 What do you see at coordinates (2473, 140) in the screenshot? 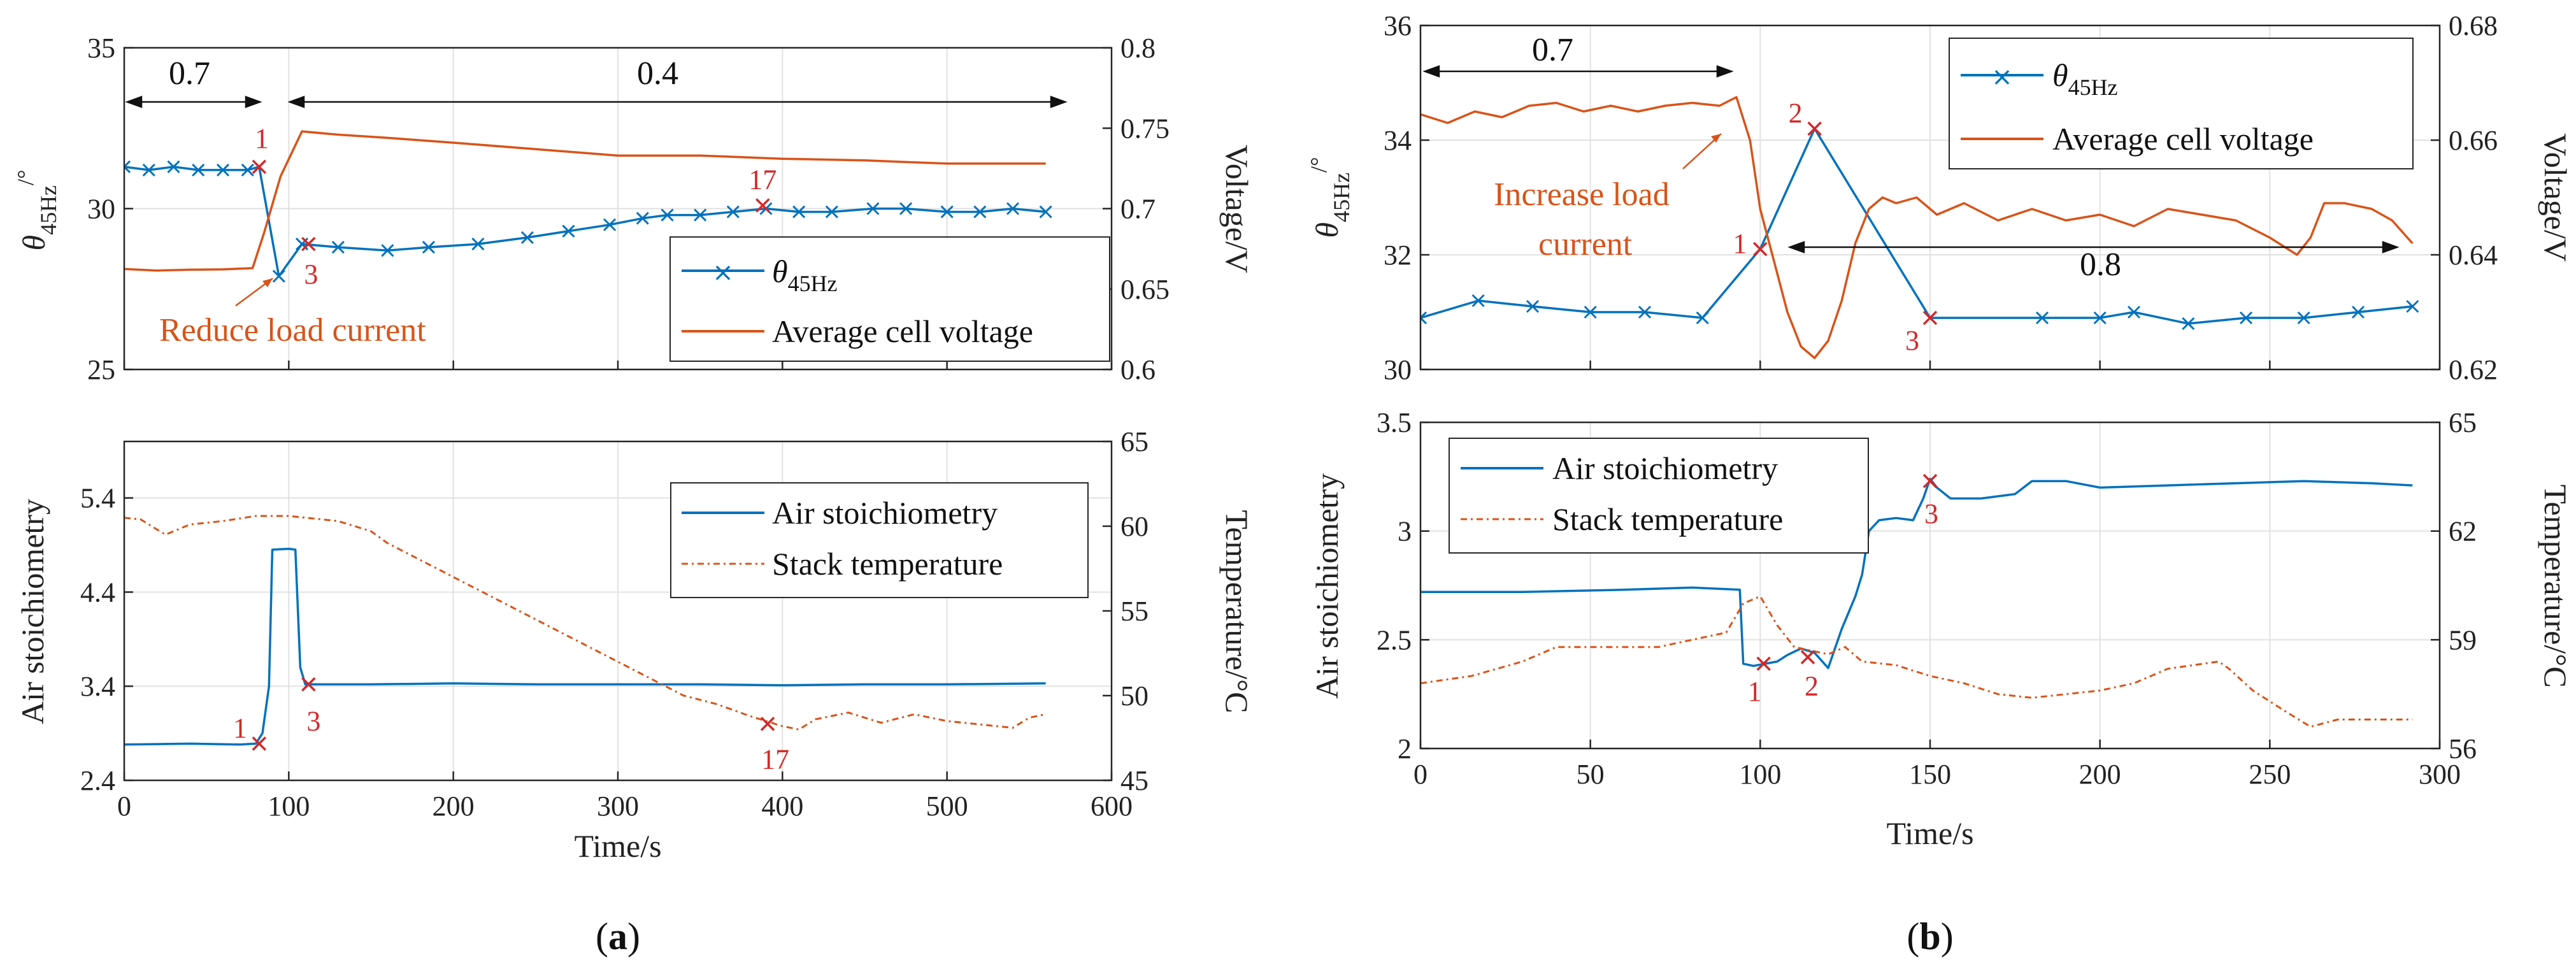
I see `y-right-tick-label: 0.66` at bounding box center [2473, 140].